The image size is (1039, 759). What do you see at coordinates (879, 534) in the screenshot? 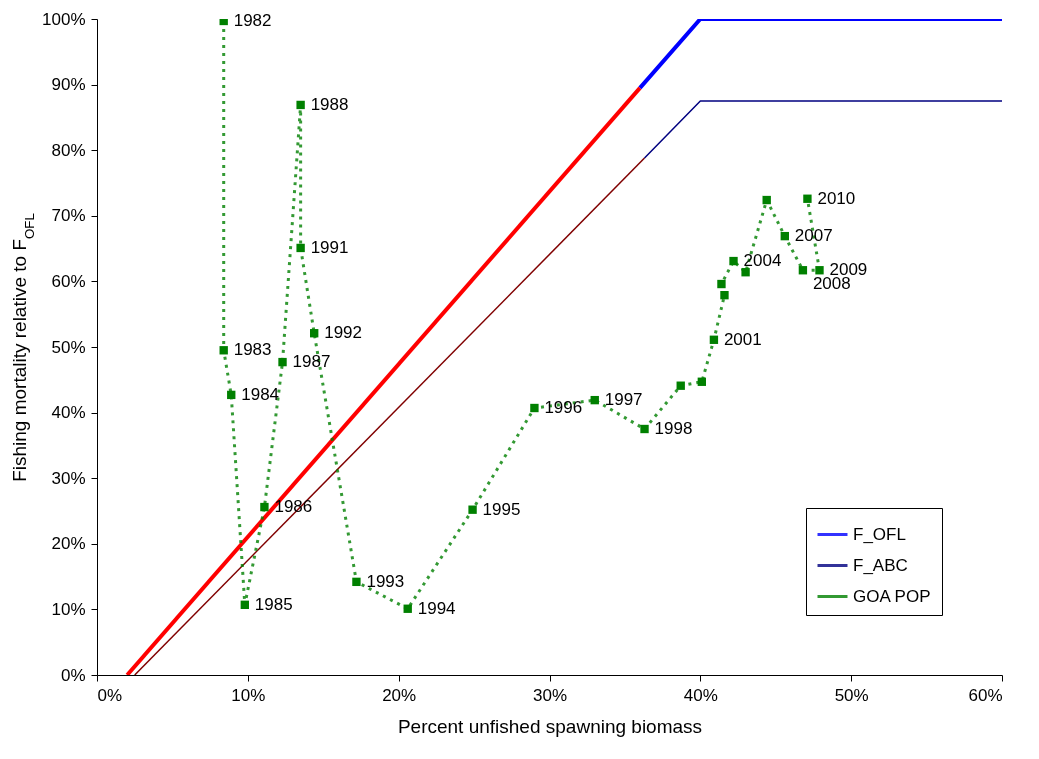
I see `legend-label: F_OFL` at bounding box center [879, 534].